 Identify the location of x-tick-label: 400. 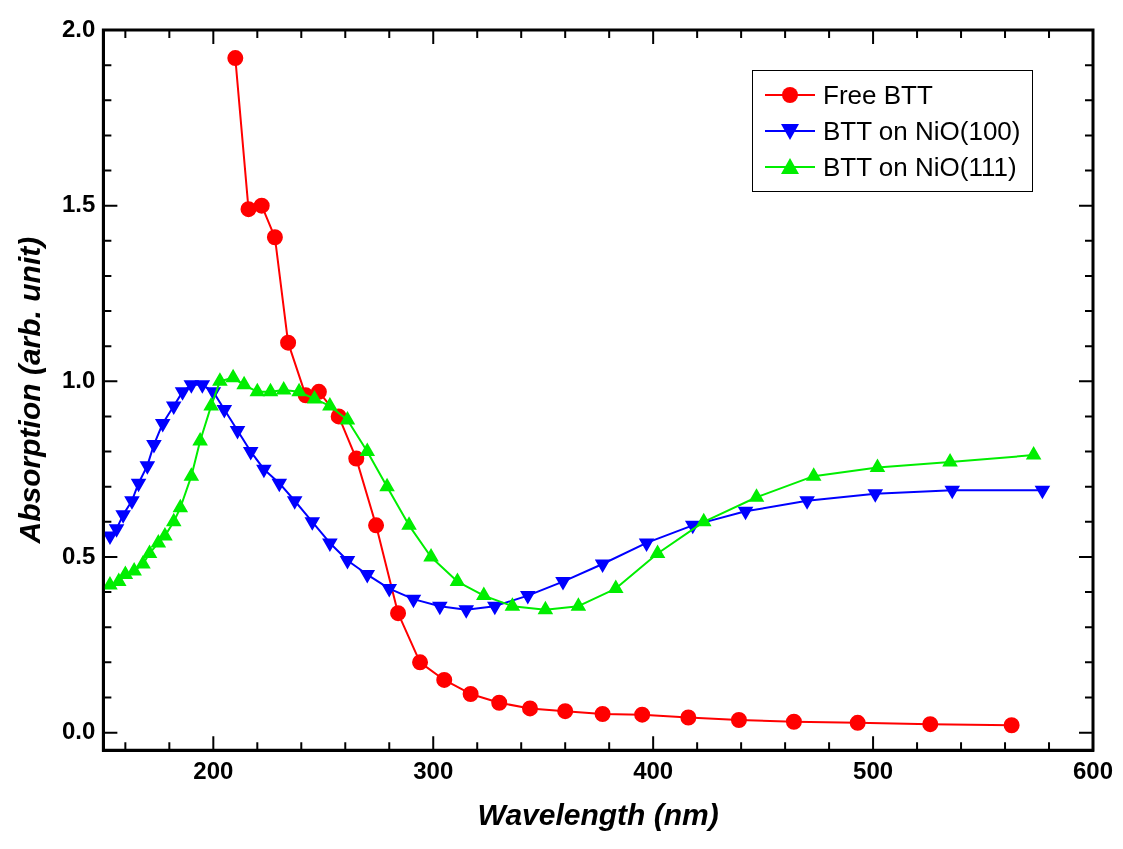
(653, 771).